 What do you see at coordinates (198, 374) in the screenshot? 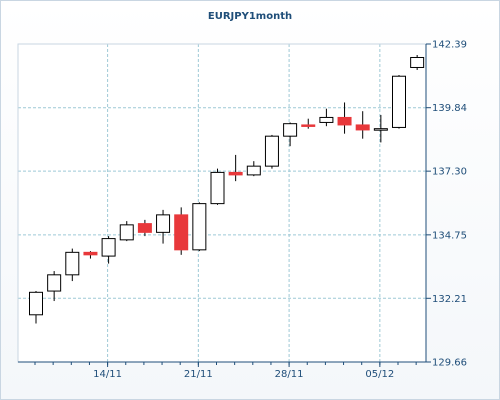
I see `x-tick-label: 21/11` at bounding box center [198, 374].